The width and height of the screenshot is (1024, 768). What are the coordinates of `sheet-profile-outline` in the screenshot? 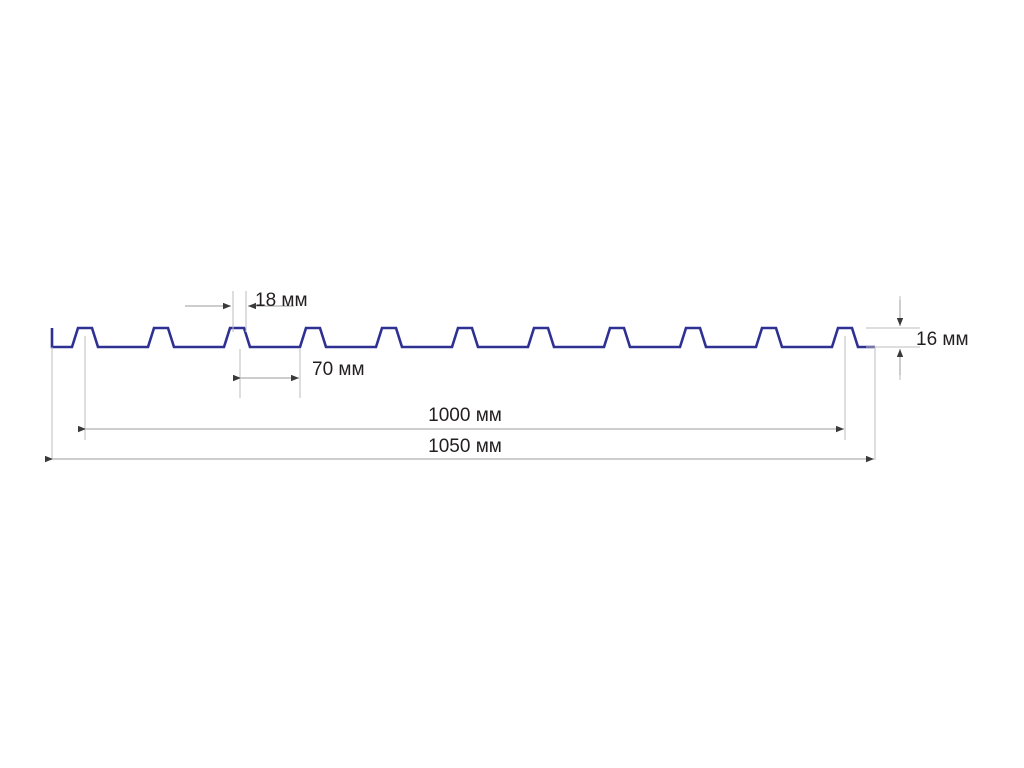 It's located at (462, 337).